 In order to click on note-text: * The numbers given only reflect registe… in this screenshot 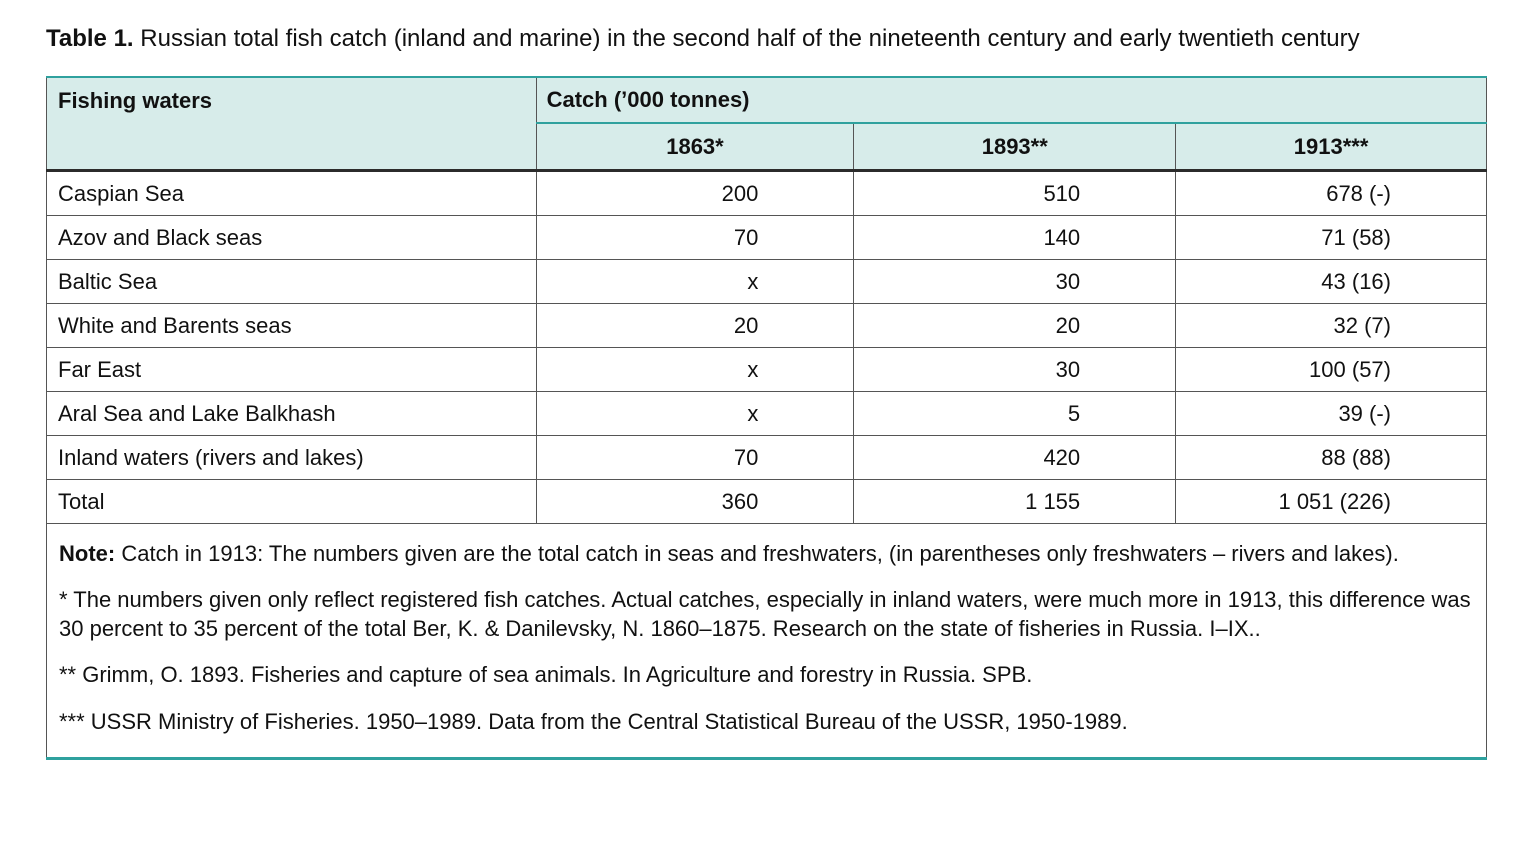, I will do `click(765, 614)`.